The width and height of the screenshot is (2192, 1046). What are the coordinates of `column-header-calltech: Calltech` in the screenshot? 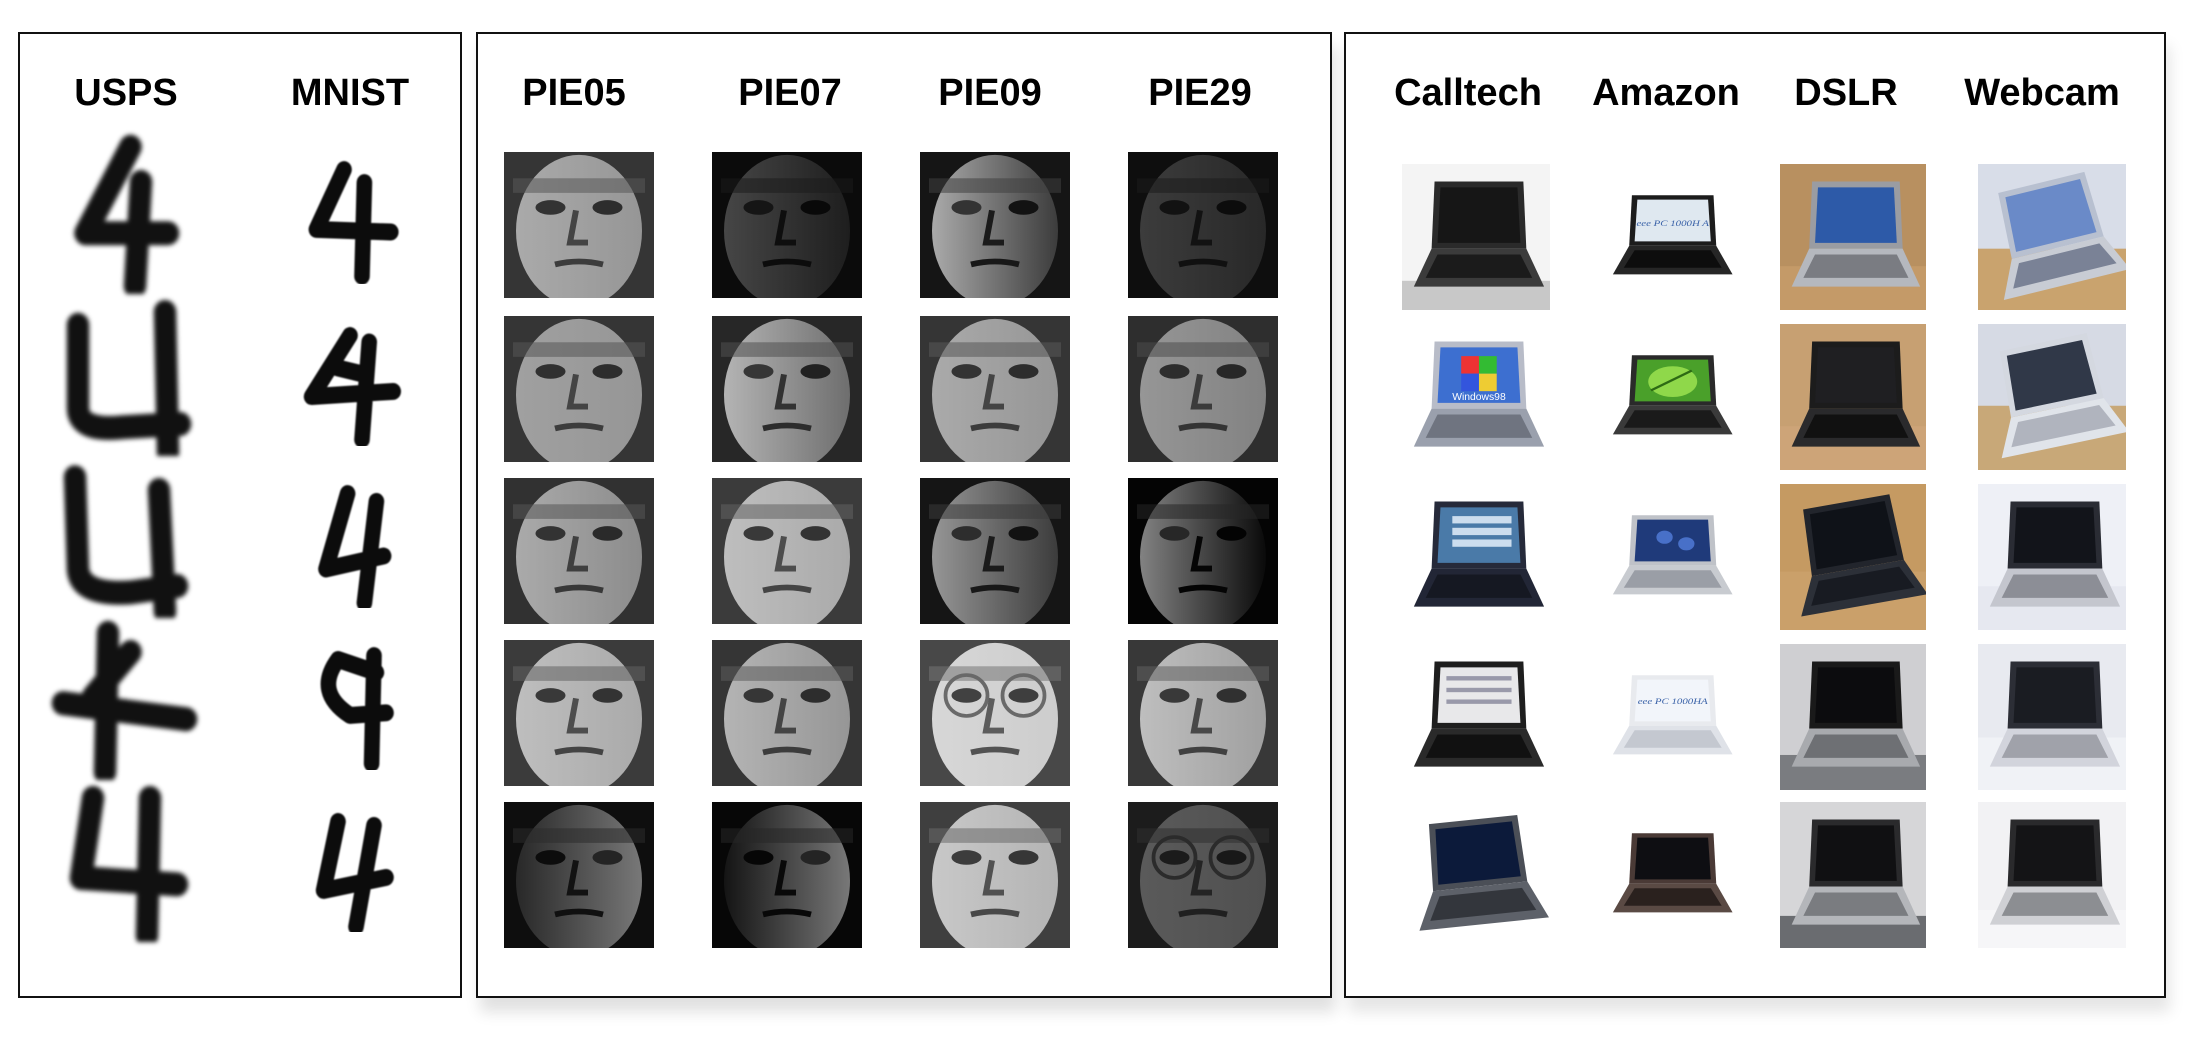 It's located at (1468, 93).